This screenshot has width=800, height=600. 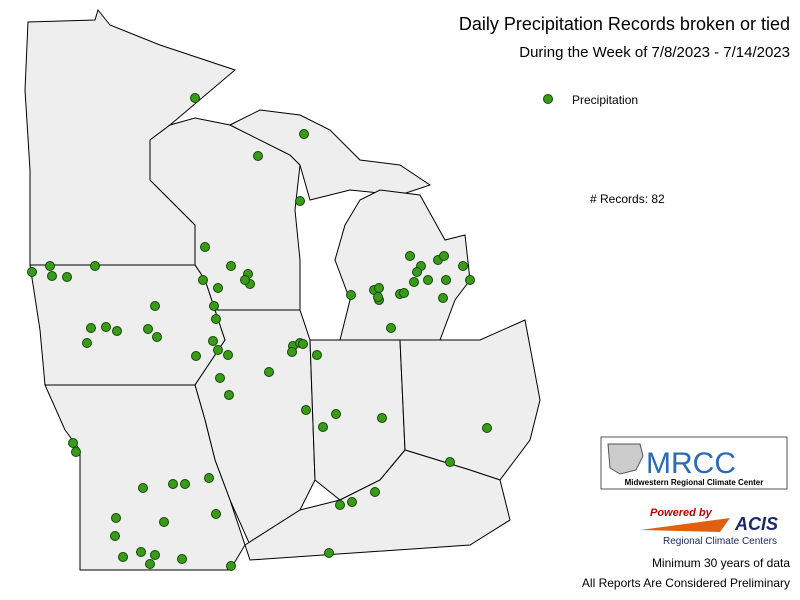 I want to click on michigan-upper, so click(x=330, y=155).